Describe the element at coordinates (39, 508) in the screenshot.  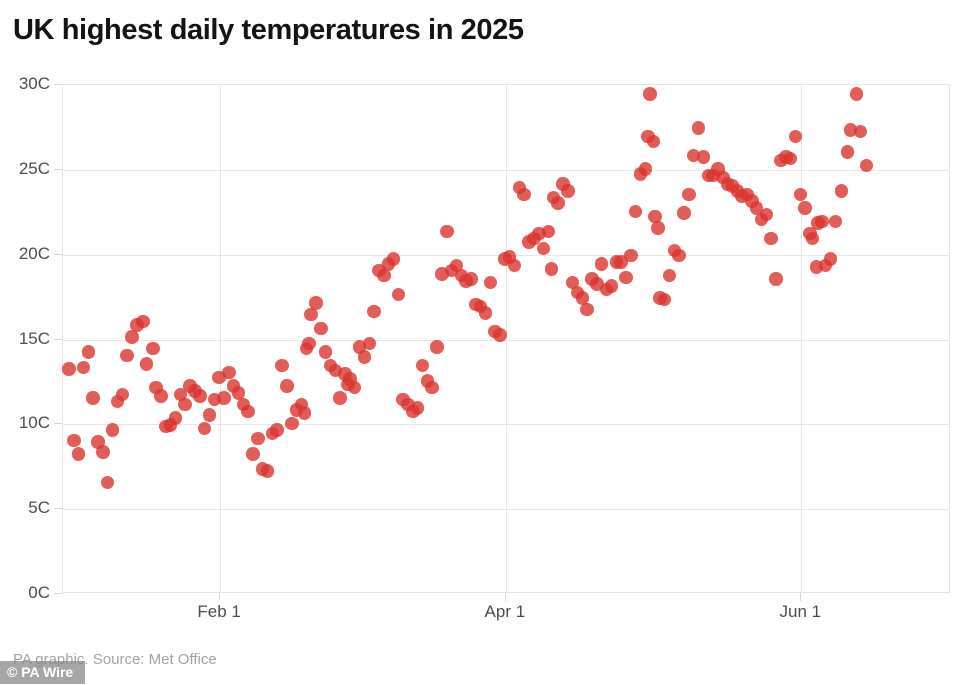
I see `y-axis-label: 5C` at that location.